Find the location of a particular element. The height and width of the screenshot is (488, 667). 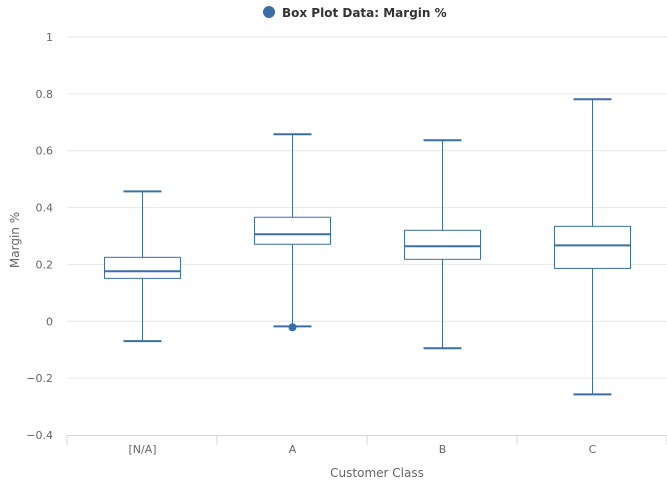

y-tick-label: 0.4 is located at coordinates (45, 208).